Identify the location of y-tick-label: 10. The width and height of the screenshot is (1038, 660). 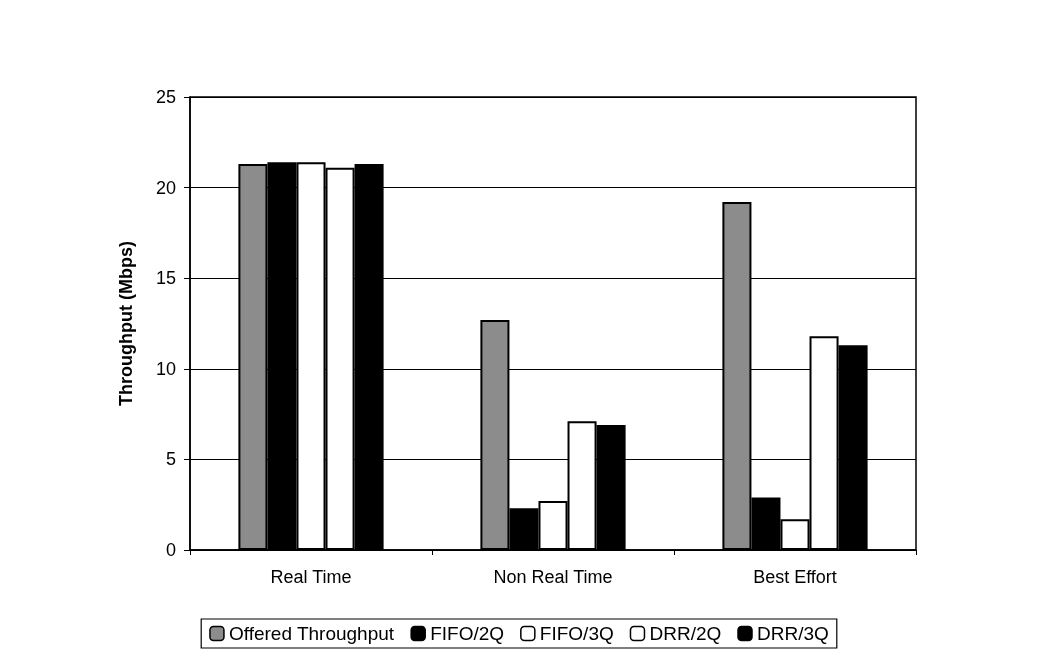
(165, 368).